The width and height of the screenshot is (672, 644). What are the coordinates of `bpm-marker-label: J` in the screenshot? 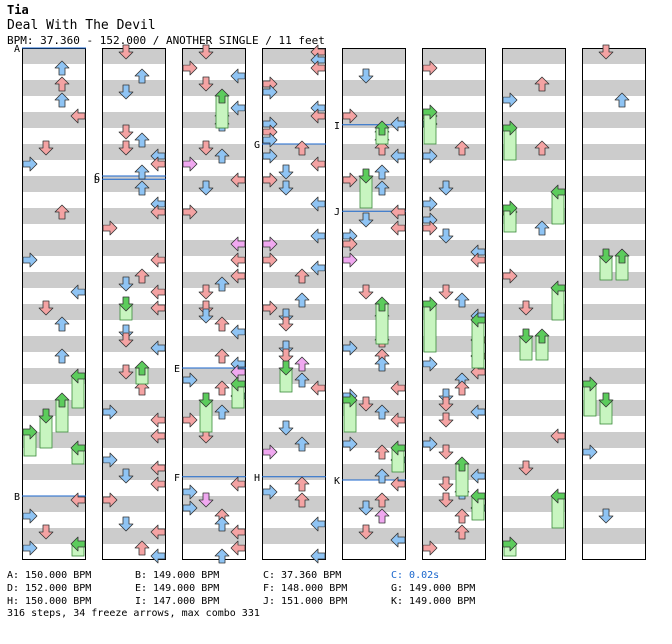 It's located at (337, 212).